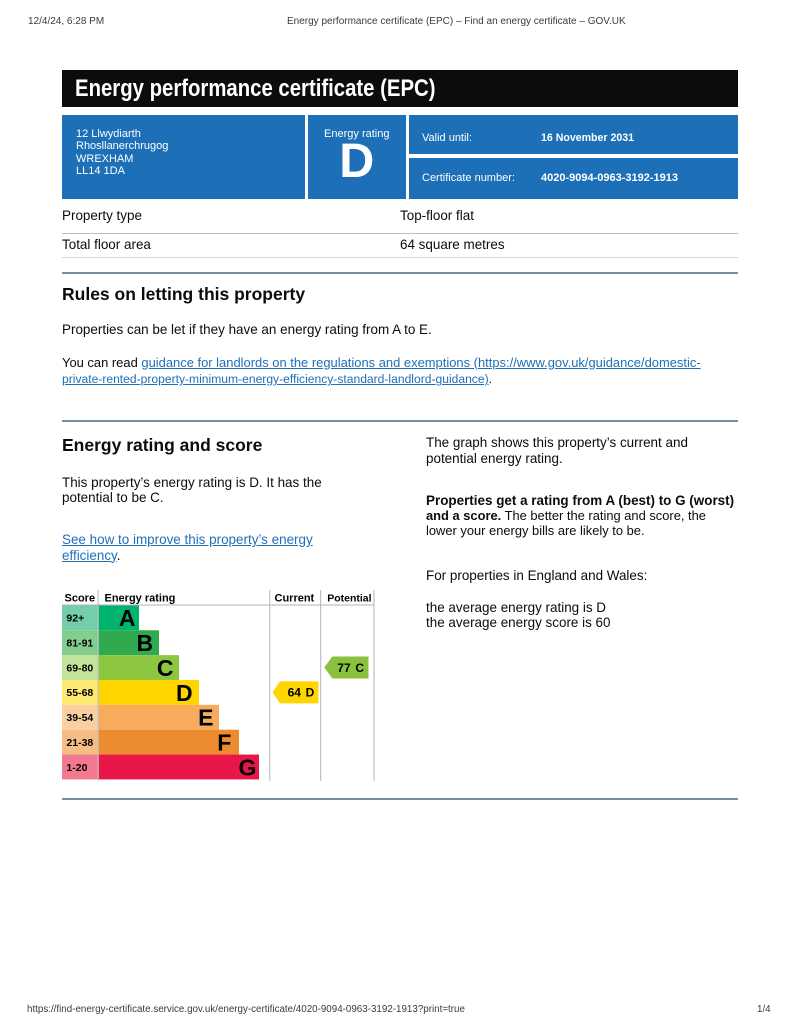 The image size is (800, 1033). What do you see at coordinates (344, 668) in the screenshot?
I see `svg-text: 77` at bounding box center [344, 668].